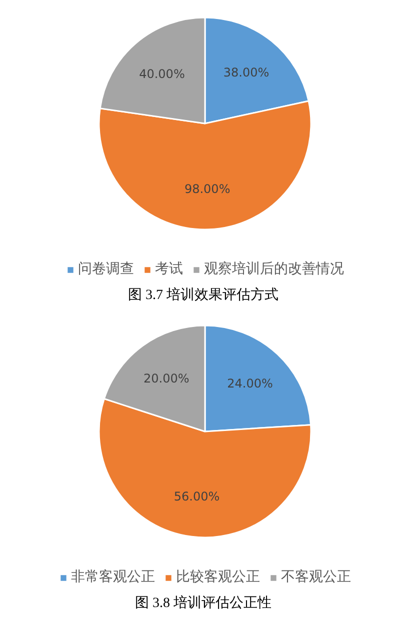 The width and height of the screenshot is (409, 617). What do you see at coordinates (203, 603) in the screenshot?
I see `text: 图 3.8 培训评估公正性` at bounding box center [203, 603].